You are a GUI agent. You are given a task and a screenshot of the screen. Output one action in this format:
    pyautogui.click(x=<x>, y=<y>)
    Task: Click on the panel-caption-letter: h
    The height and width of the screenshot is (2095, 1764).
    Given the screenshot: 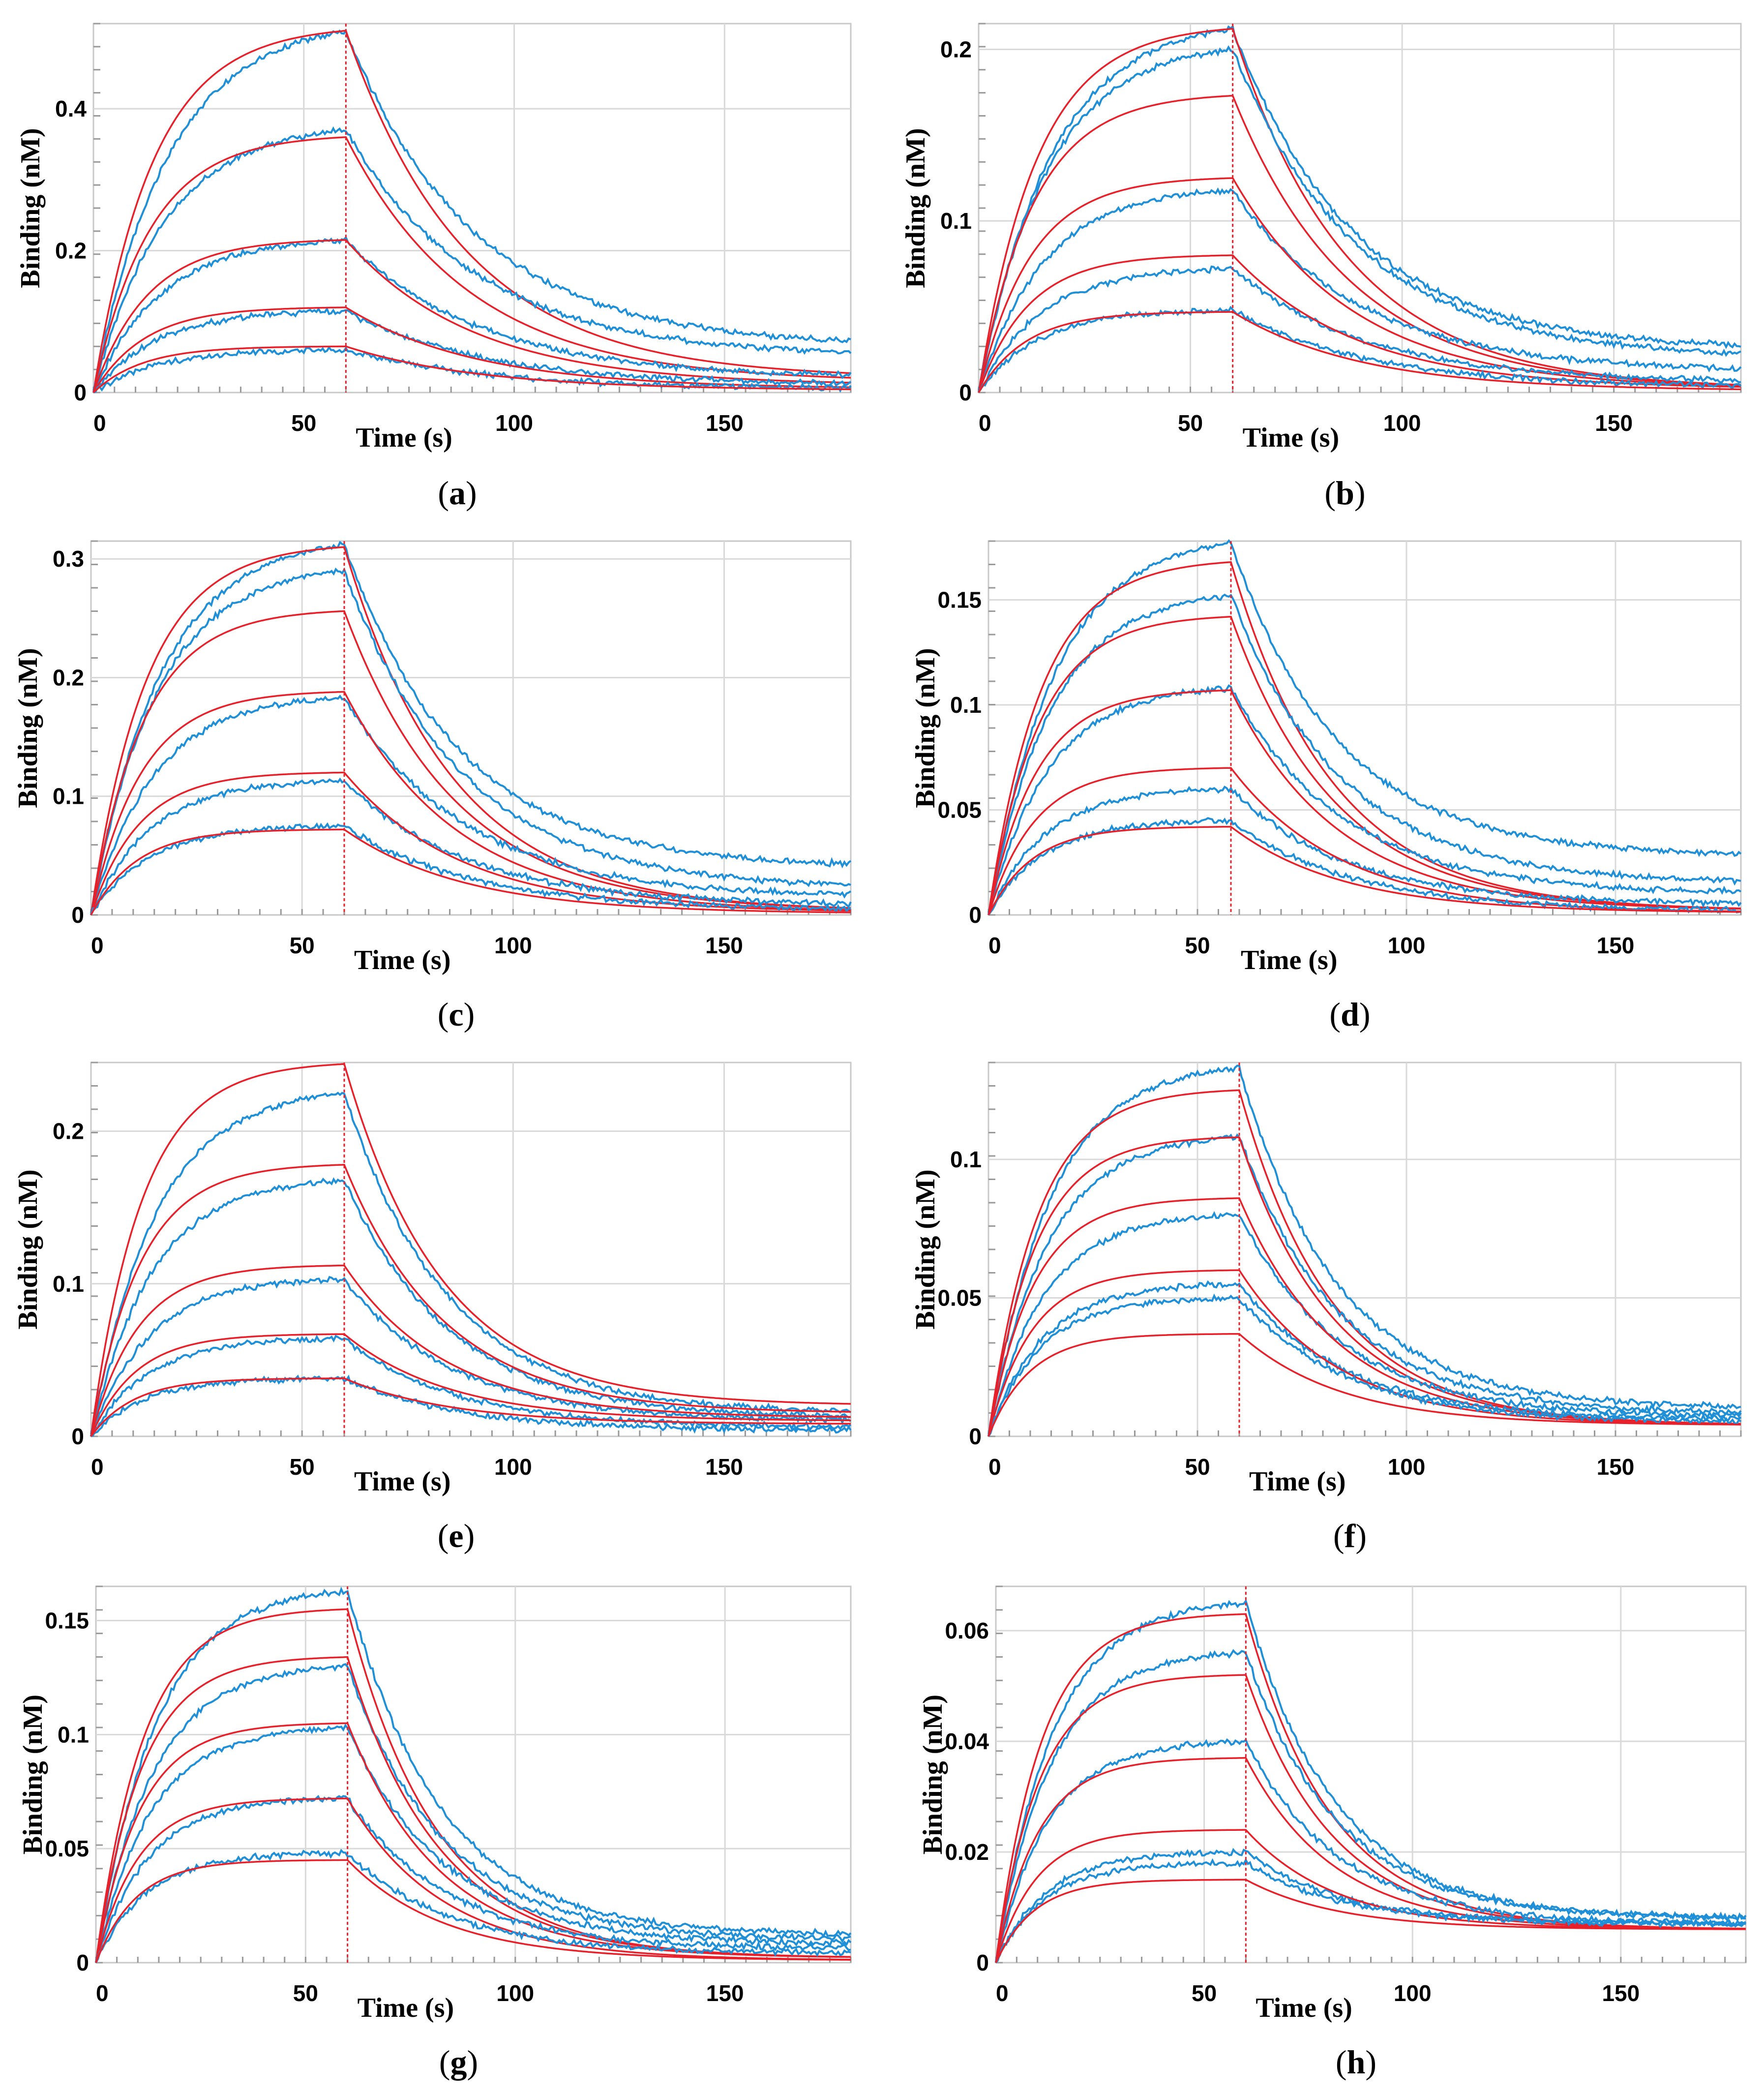 What is the action you would take?
    pyautogui.click(x=1356, y=2062)
    